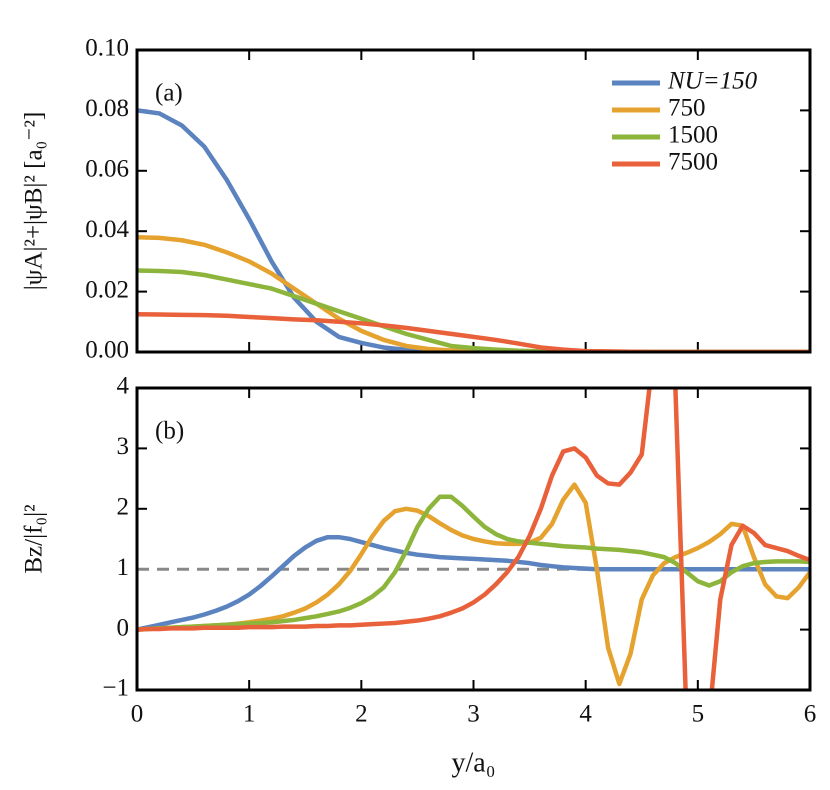 This screenshot has width=830, height=790. What do you see at coordinates (585, 714) in the screenshot?
I see `x-tick-label: 4` at bounding box center [585, 714].